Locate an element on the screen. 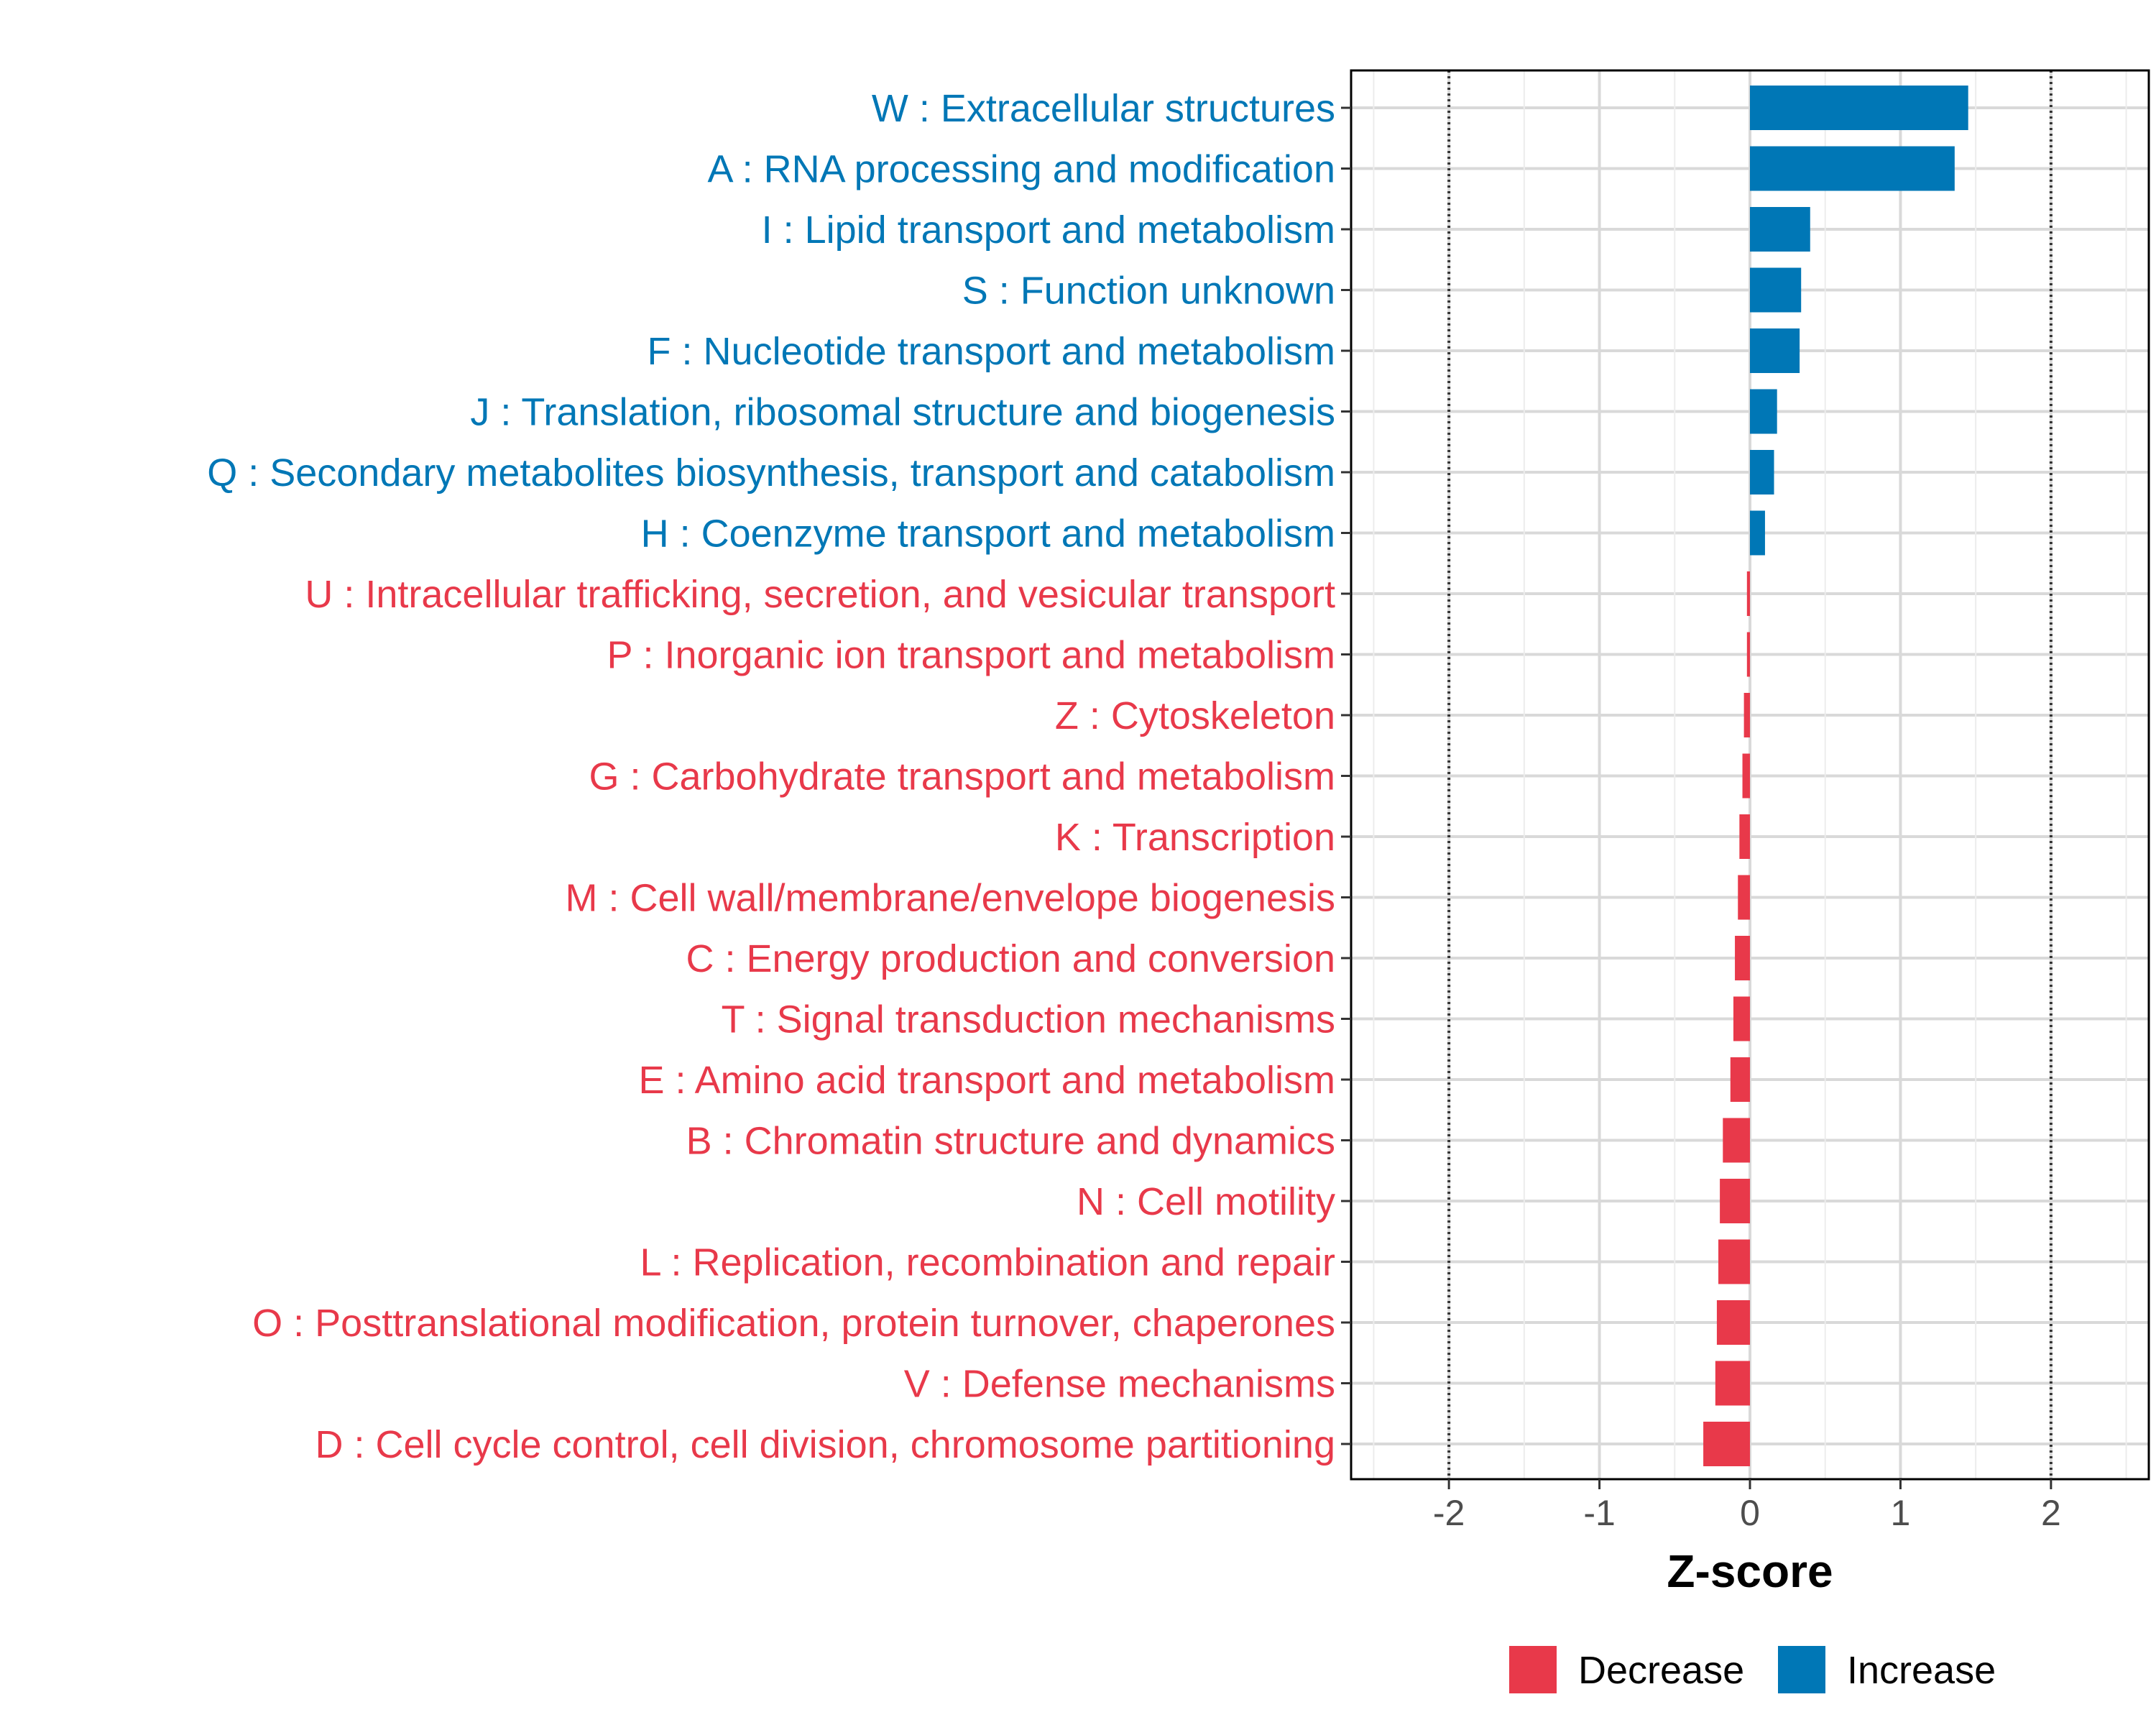 Image resolution: width=2156 pixels, height=1725 pixels. category-label: Z : Cytoskeleton is located at coordinates (1195, 715).